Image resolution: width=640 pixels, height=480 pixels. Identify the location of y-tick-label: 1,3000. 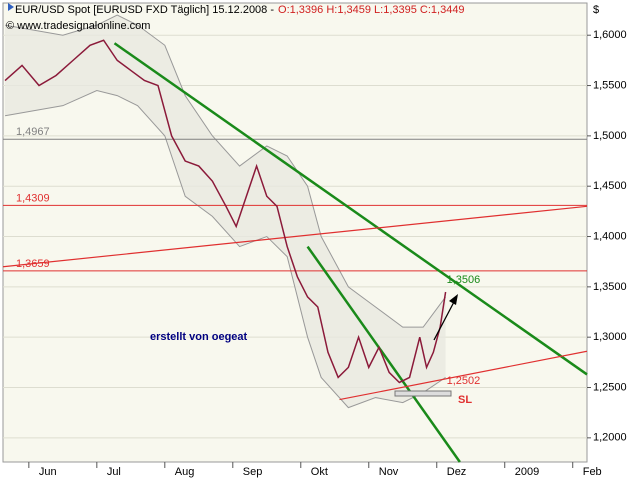
(610, 337).